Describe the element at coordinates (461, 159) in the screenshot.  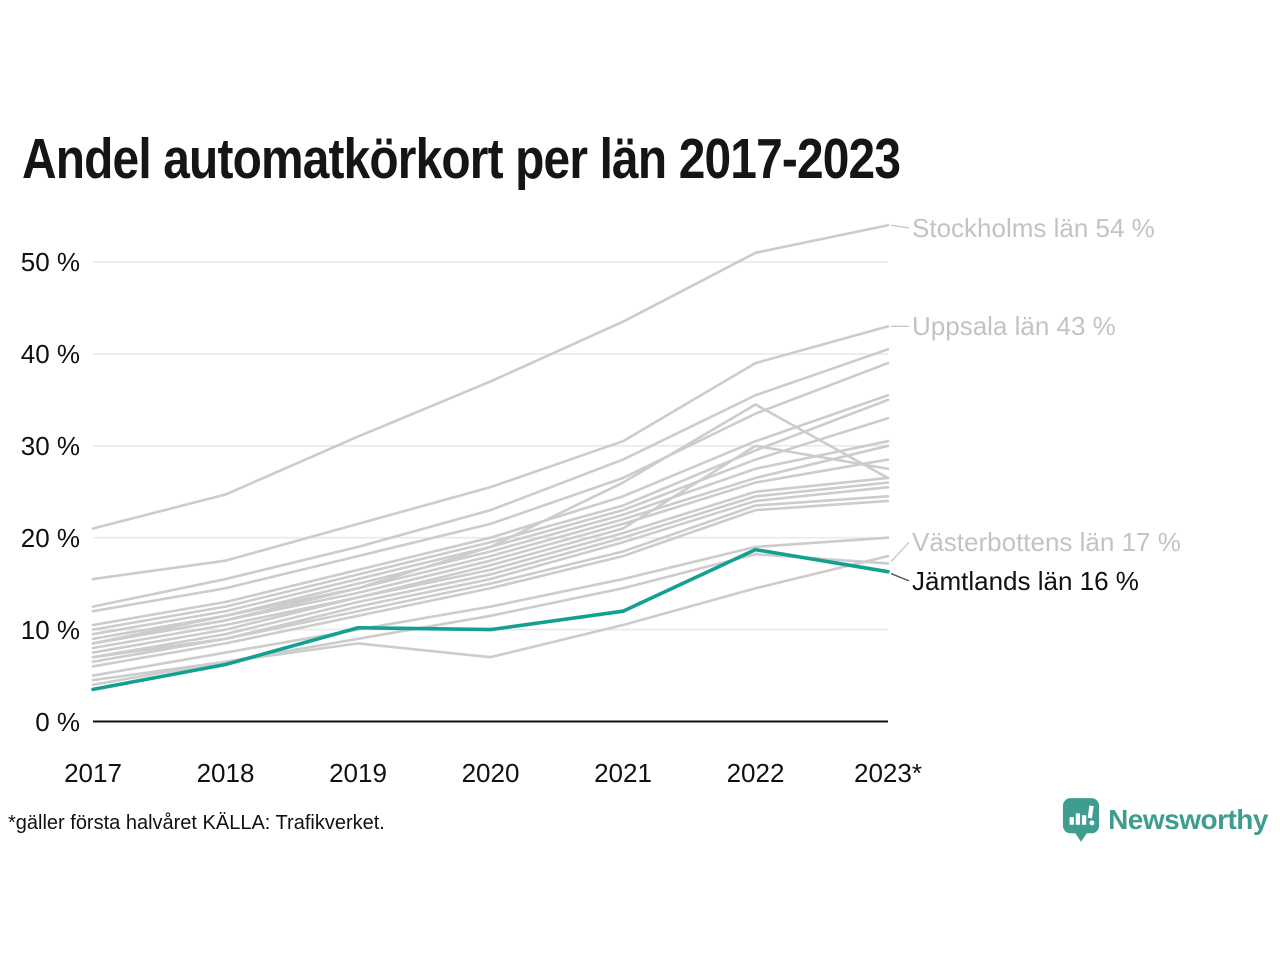
I see `chart-title: Andel automatkörkort per län 2017-2023` at that location.